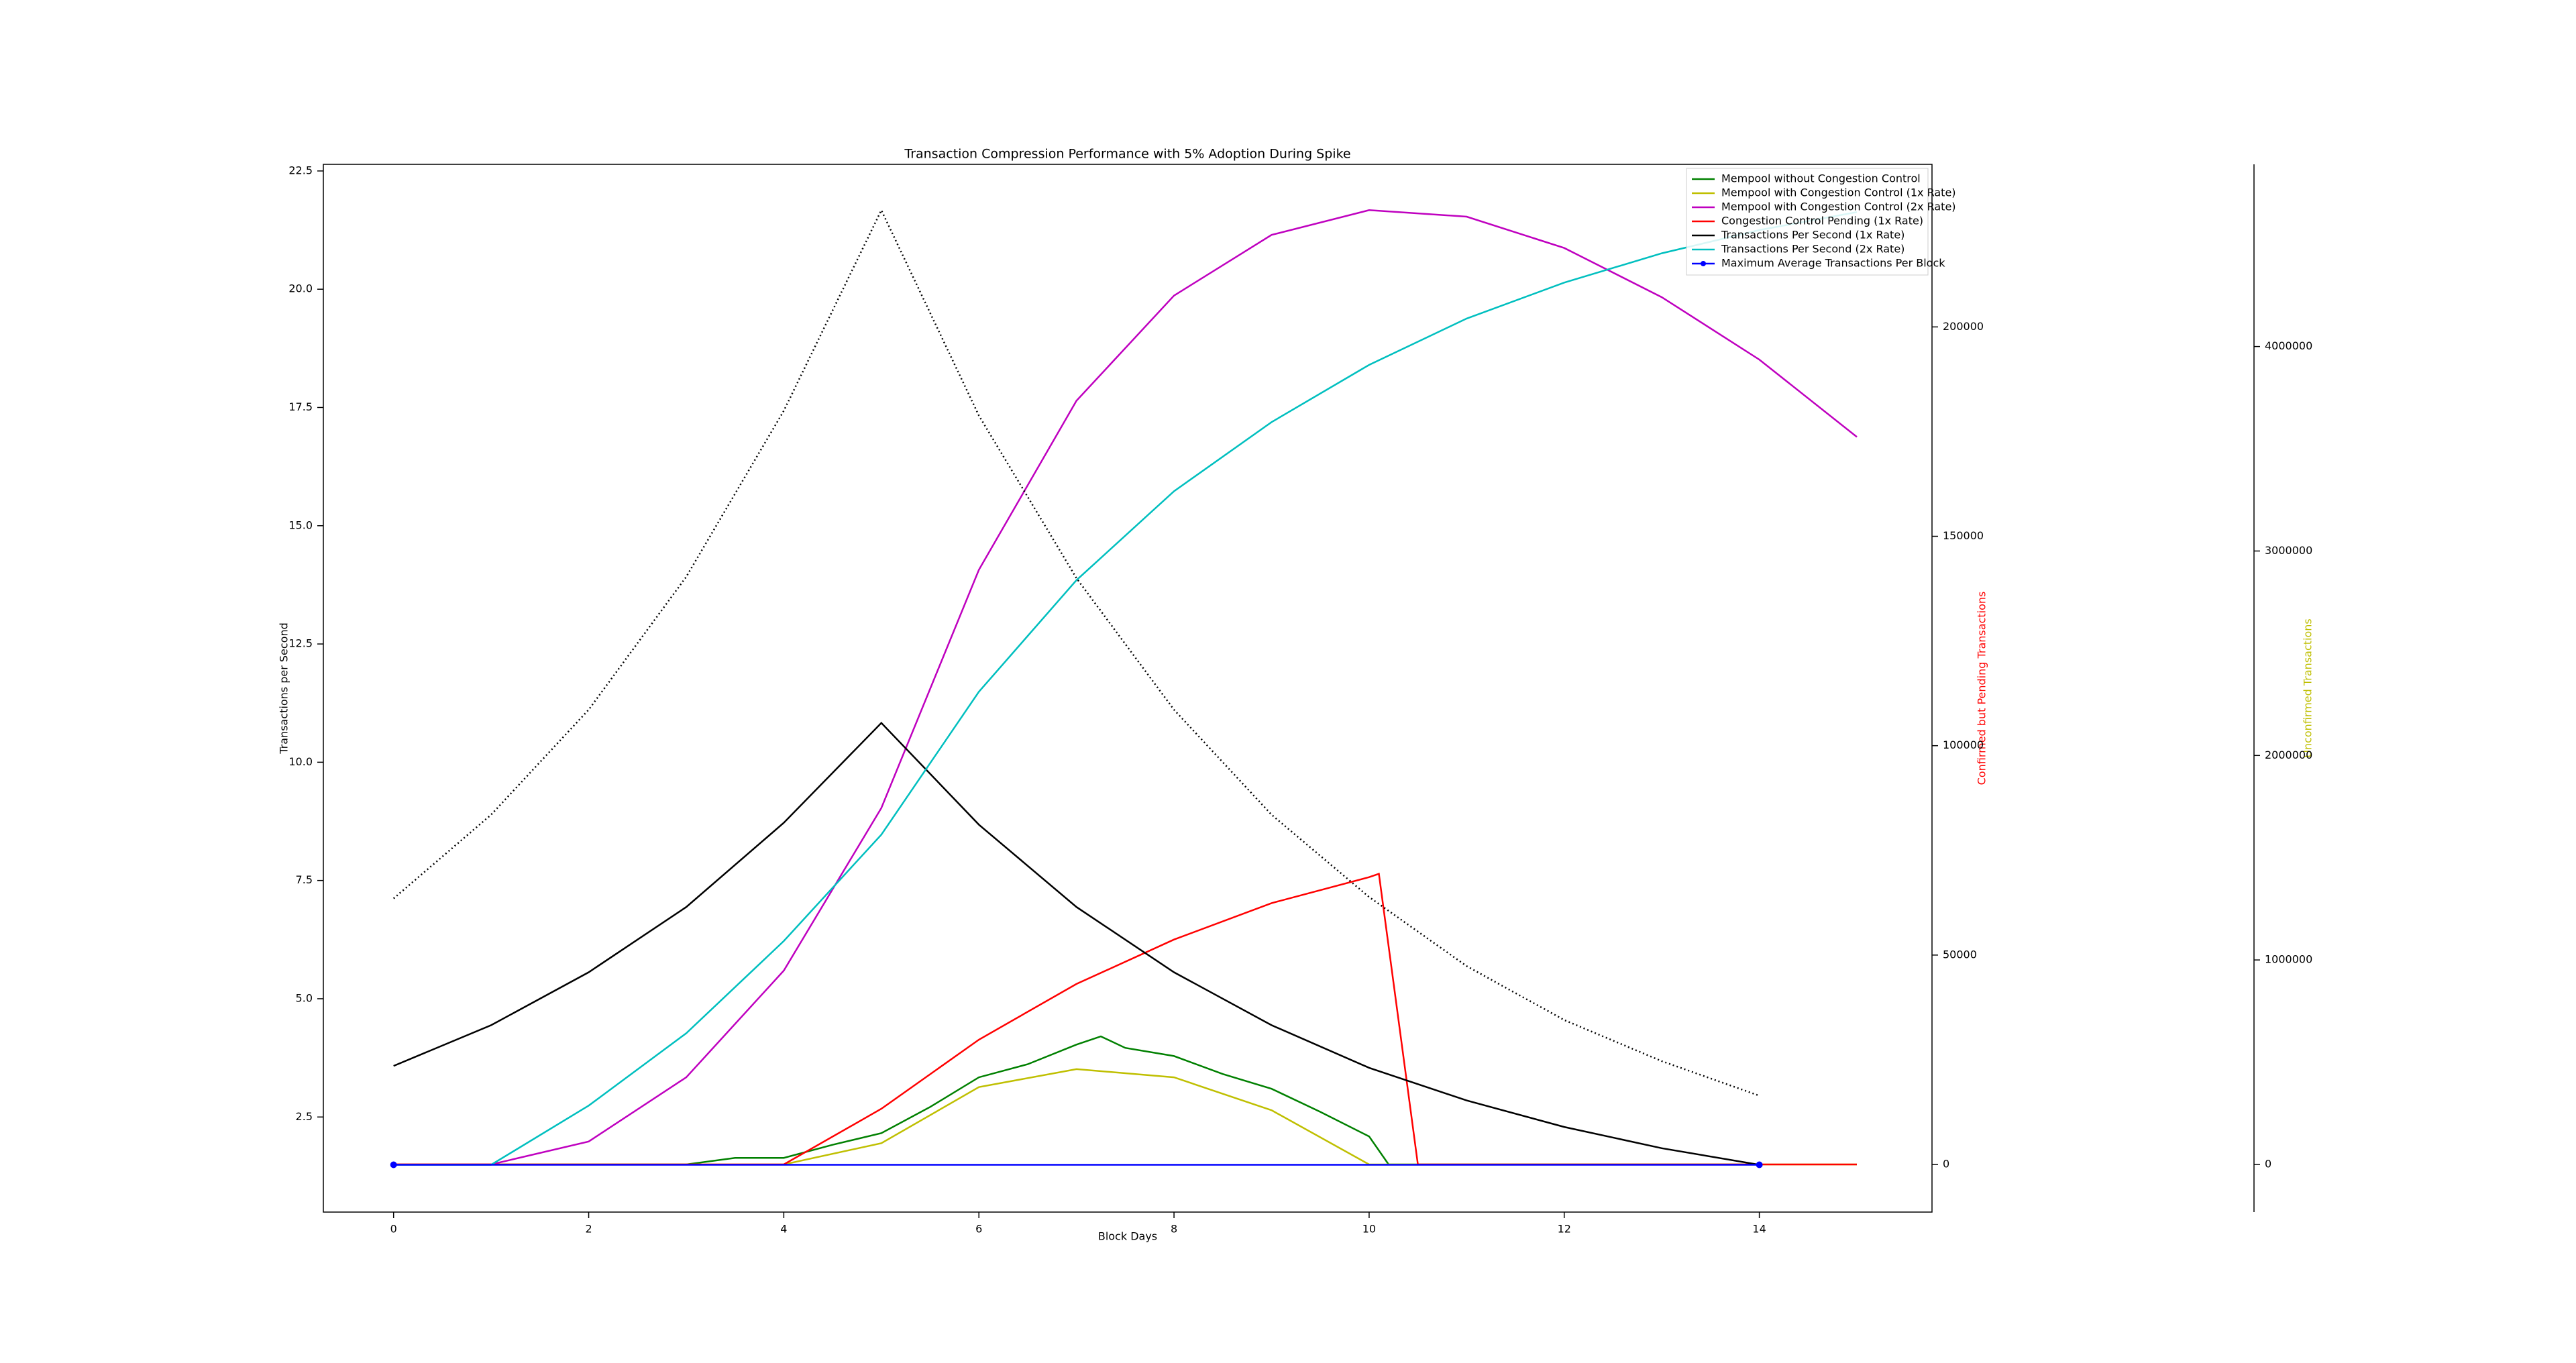 This screenshot has height=1363, width=2576. I want to click on y-tick-label: 5.0, so click(304, 998).